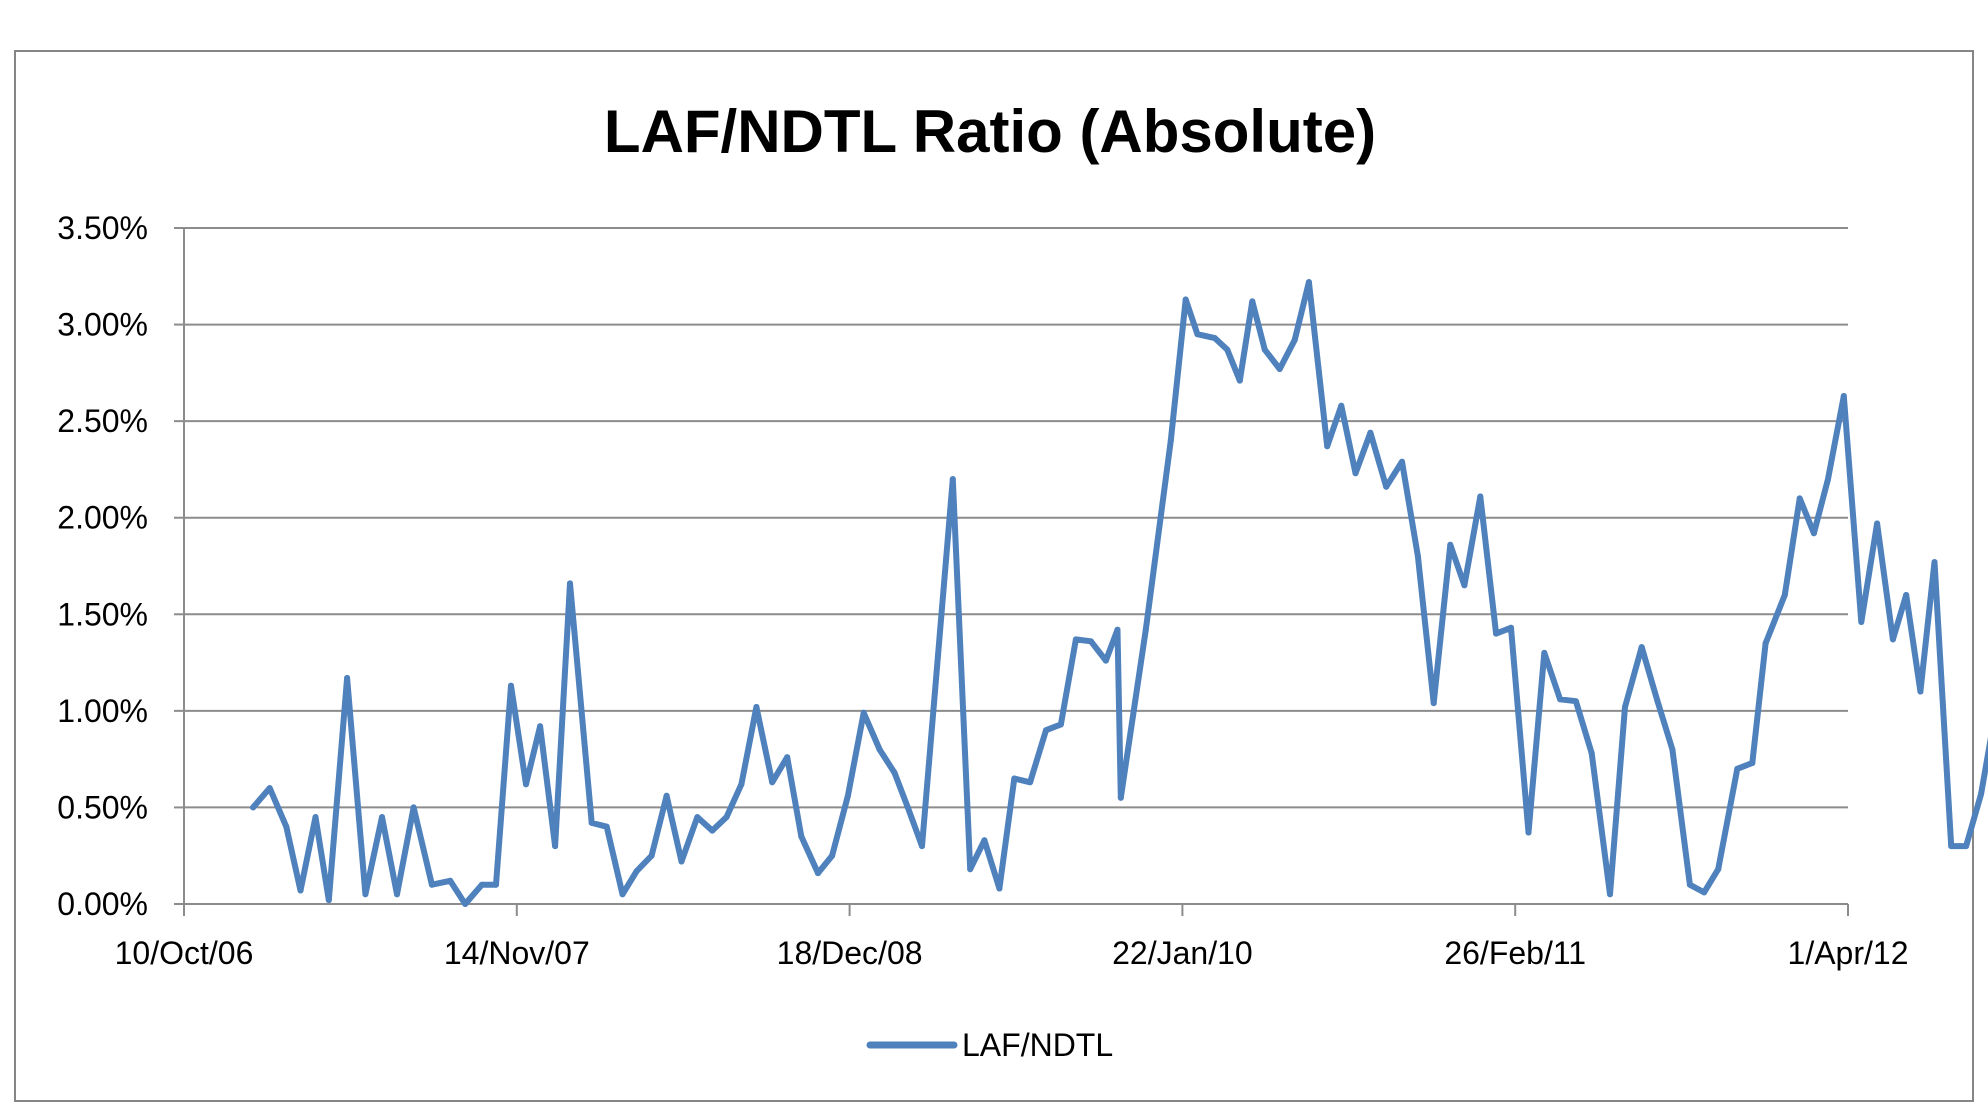 The width and height of the screenshot is (1988, 1108). Describe the element at coordinates (184, 953) in the screenshot. I see `x-tick-label: 10/Oct/06` at that location.